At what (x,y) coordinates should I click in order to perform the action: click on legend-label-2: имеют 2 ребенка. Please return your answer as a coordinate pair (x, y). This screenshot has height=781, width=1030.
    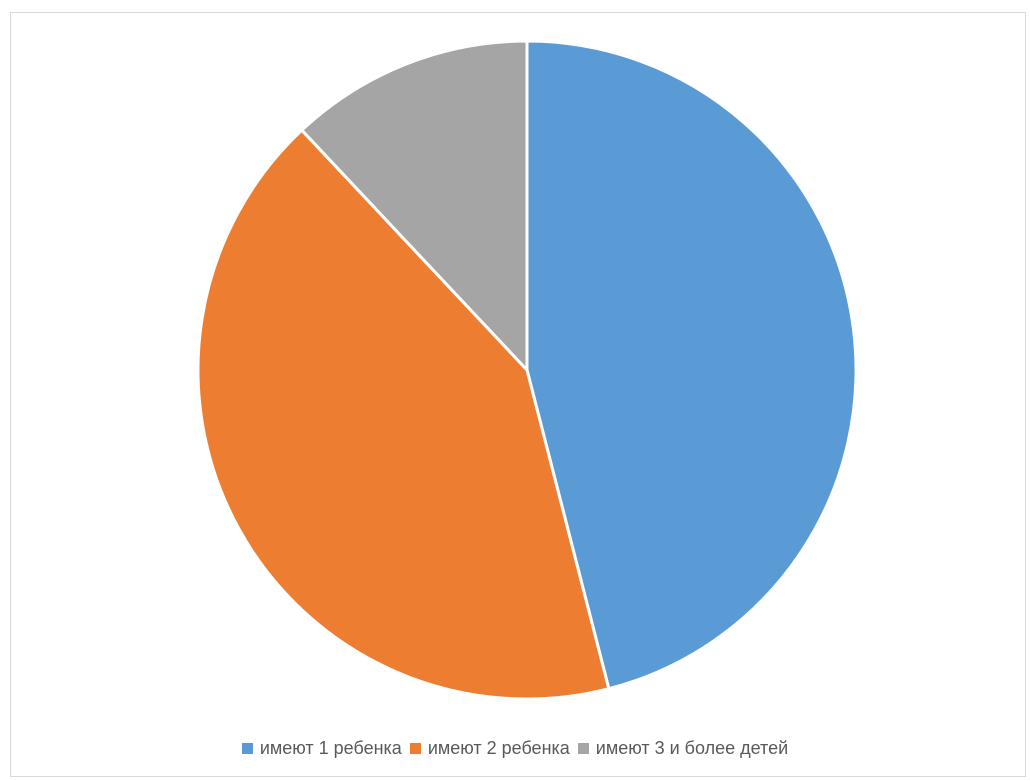
    Looking at the image, I should click on (498, 748).